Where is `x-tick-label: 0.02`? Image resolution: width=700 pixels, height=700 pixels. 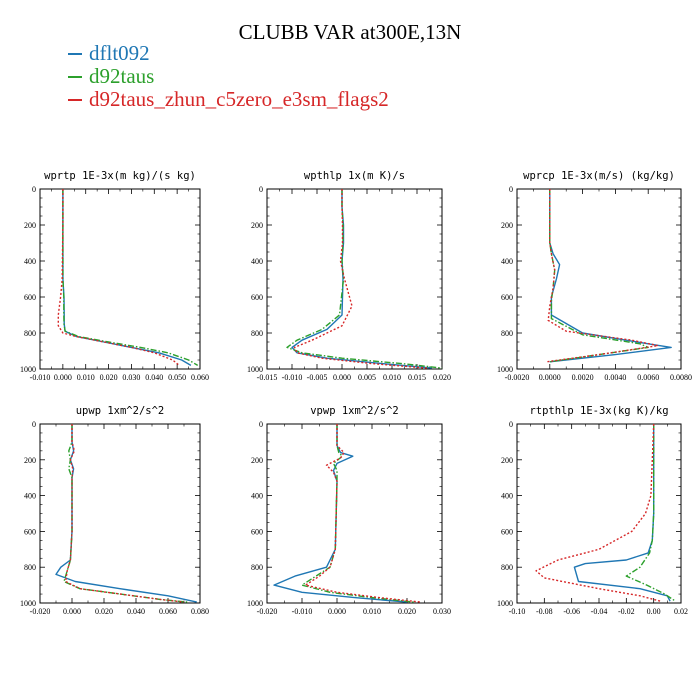
x-tick-label: 0.02 is located at coordinates (681, 611).